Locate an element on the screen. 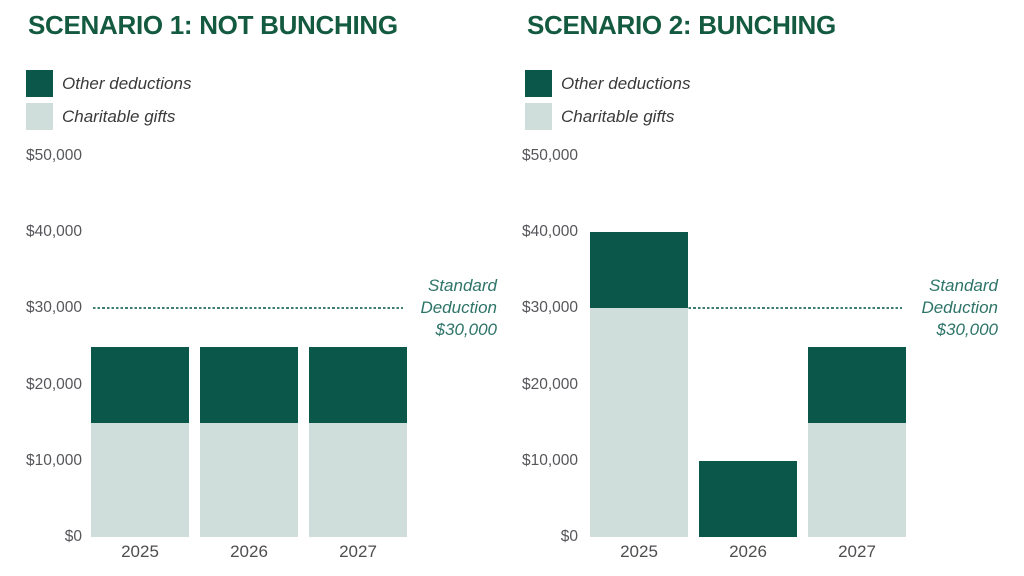 The height and width of the screenshot is (576, 1024). scenario-2-title: SCENARIO 2: BUNCHING is located at coordinates (681, 25).